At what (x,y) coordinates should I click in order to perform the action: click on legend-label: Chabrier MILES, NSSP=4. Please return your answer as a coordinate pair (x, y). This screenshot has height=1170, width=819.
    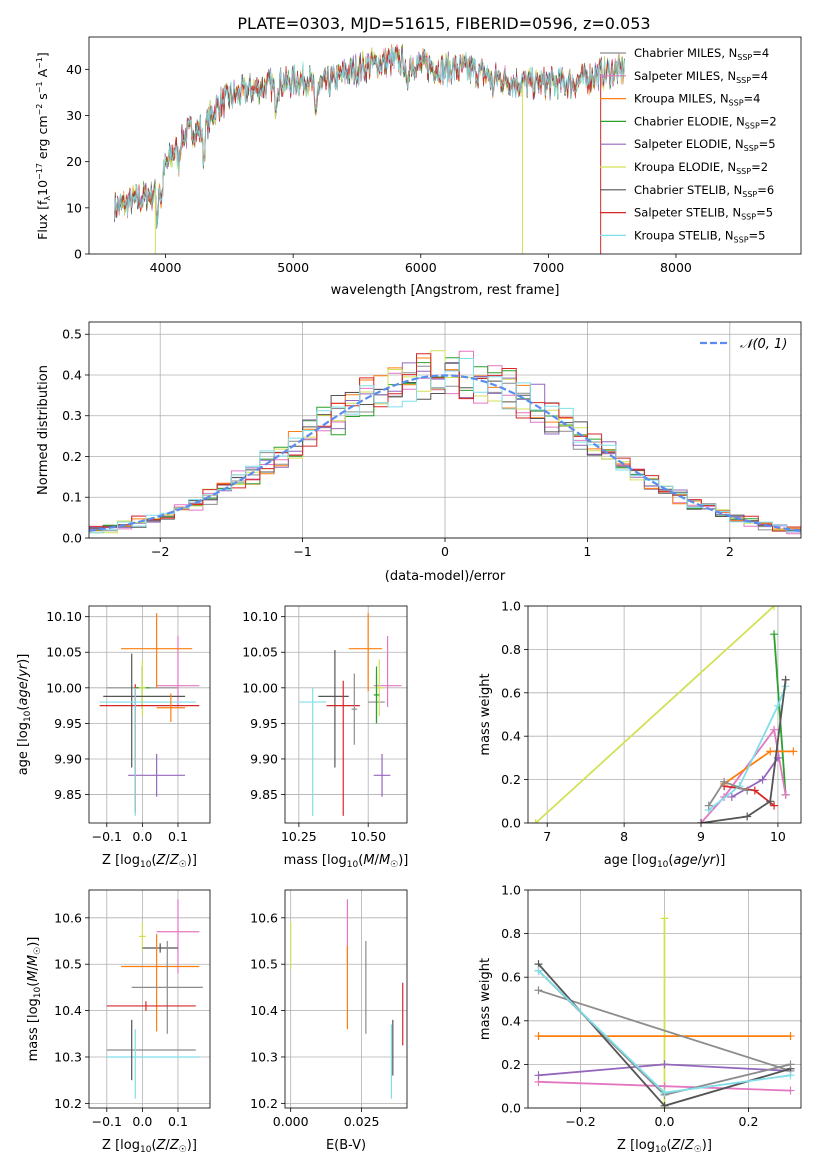
    Looking at the image, I should click on (701, 54).